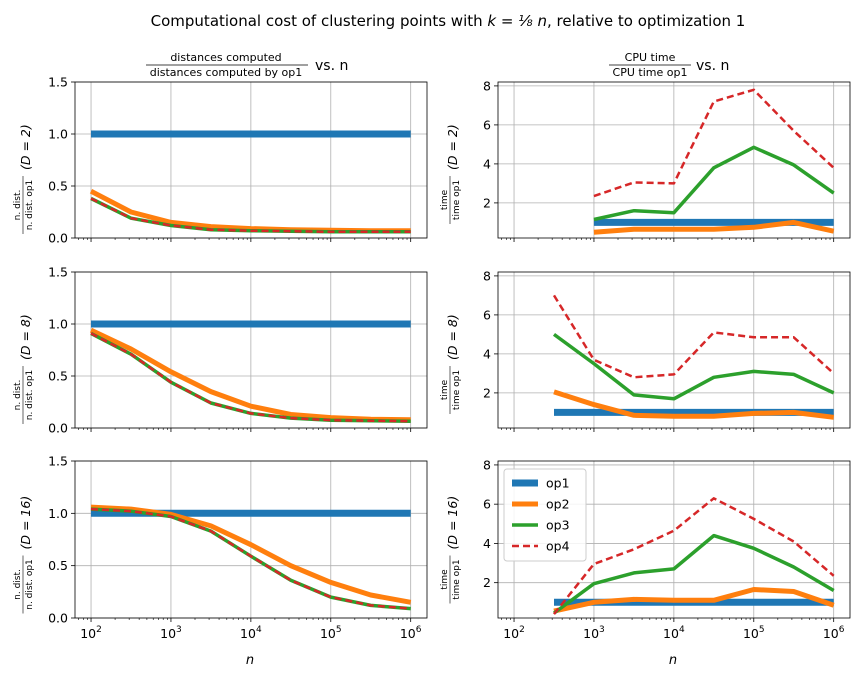  What do you see at coordinates (712, 66) in the screenshot?
I see `col-title-right-suffix: vs. n` at bounding box center [712, 66].